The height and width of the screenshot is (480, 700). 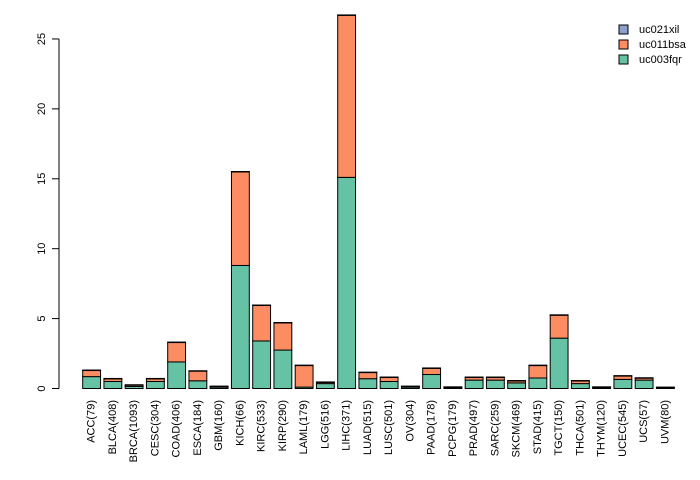 I want to click on bar-uc003fqr-UCEC(545), so click(x=623, y=384).